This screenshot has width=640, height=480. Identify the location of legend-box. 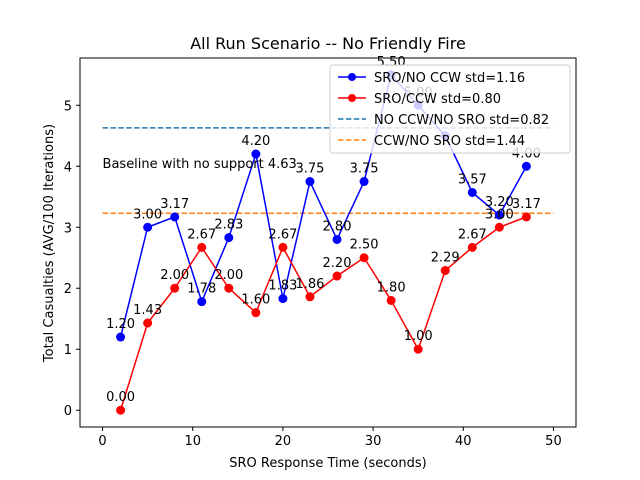
(450, 109).